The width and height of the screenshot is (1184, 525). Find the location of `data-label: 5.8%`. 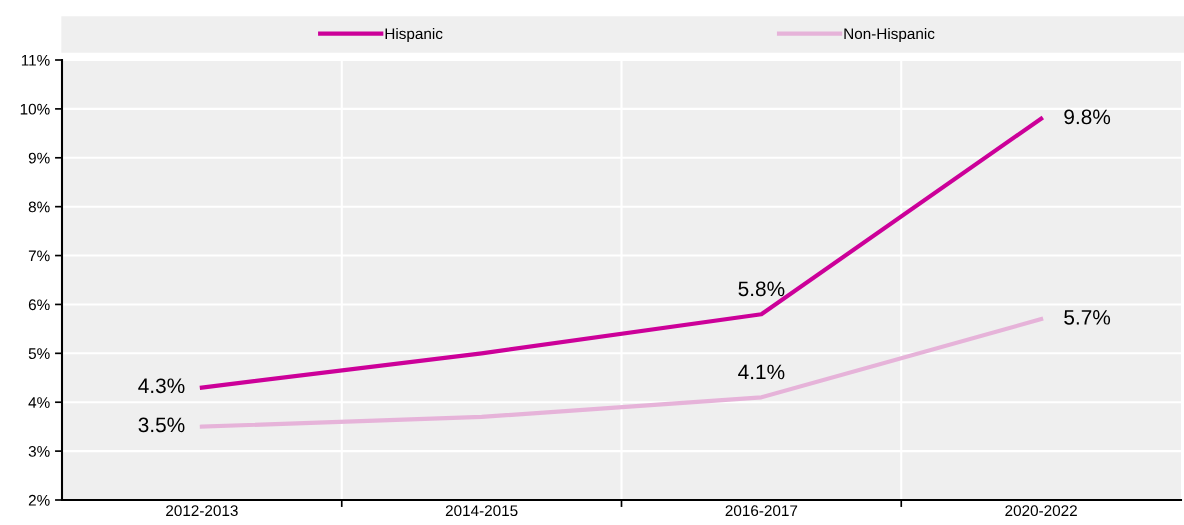

data-label: 5.8% is located at coordinates (761, 289).